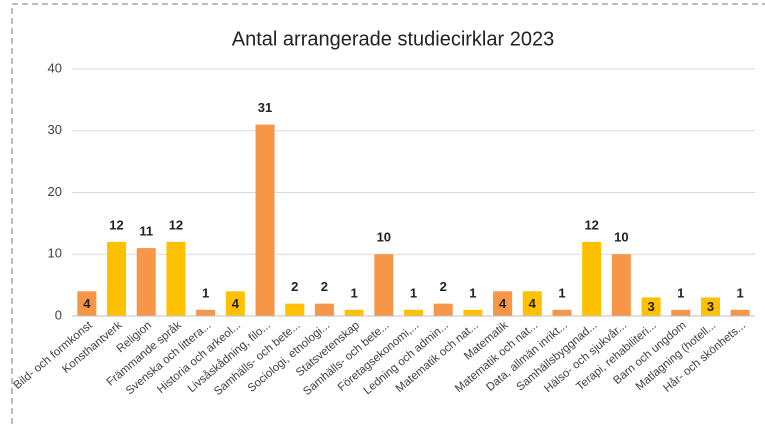 The width and height of the screenshot is (765, 428). I want to click on y-tick-label: 40, so click(55, 67).